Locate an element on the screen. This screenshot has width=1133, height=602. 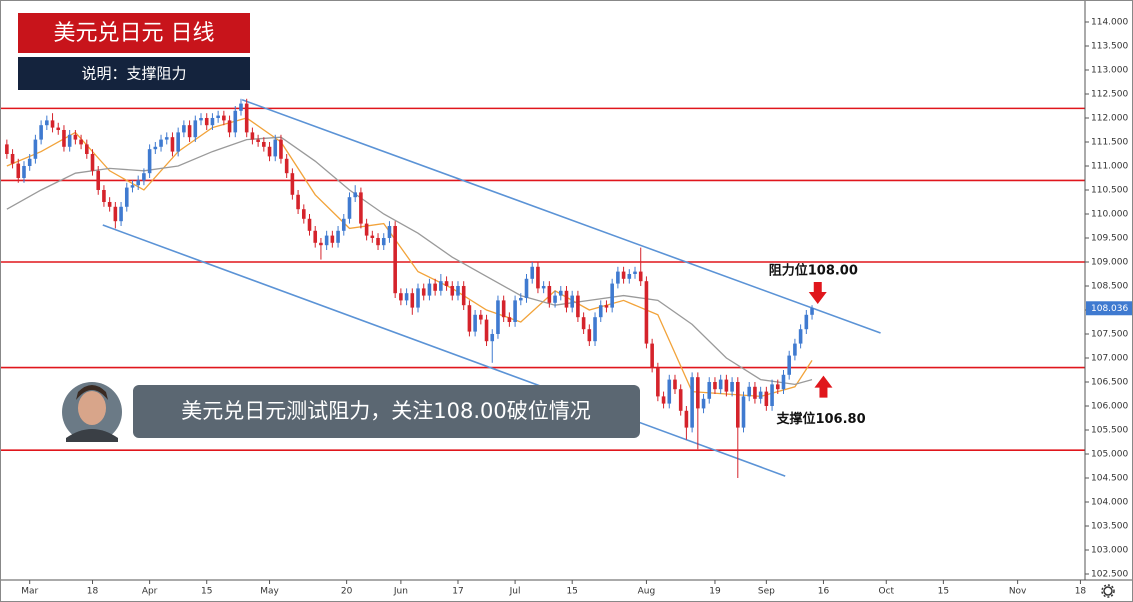
x-tick-label: Apr is located at coordinates (150, 592).